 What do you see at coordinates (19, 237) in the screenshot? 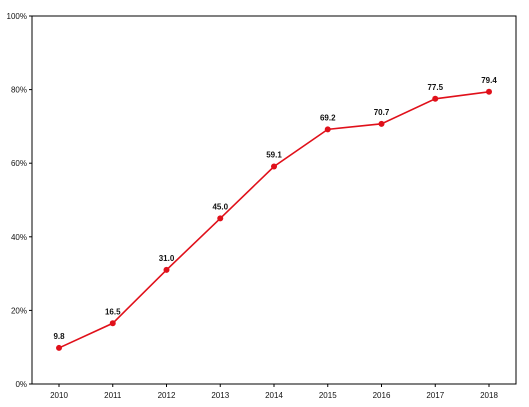
I see `y-tick-label: 40%` at bounding box center [19, 237].